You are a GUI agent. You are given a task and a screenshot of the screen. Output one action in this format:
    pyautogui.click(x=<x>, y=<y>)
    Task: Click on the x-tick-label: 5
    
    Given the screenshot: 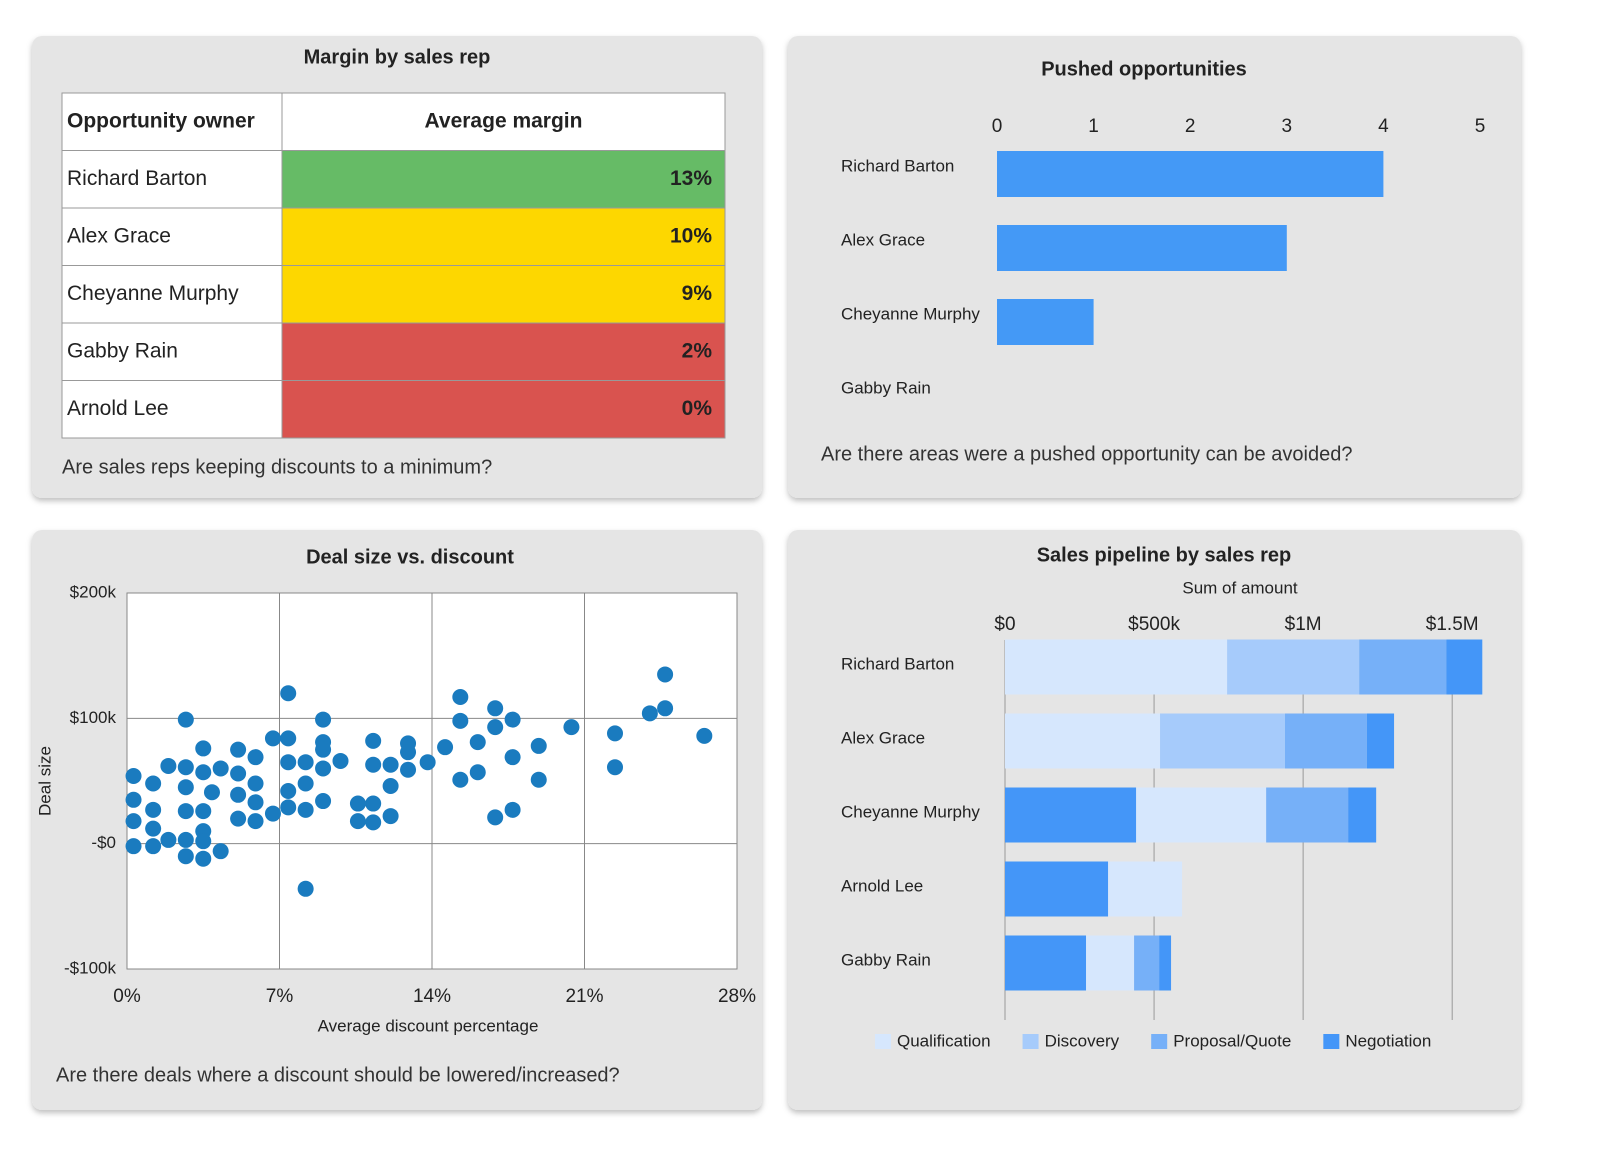 What is the action you would take?
    pyautogui.click(x=1480, y=126)
    